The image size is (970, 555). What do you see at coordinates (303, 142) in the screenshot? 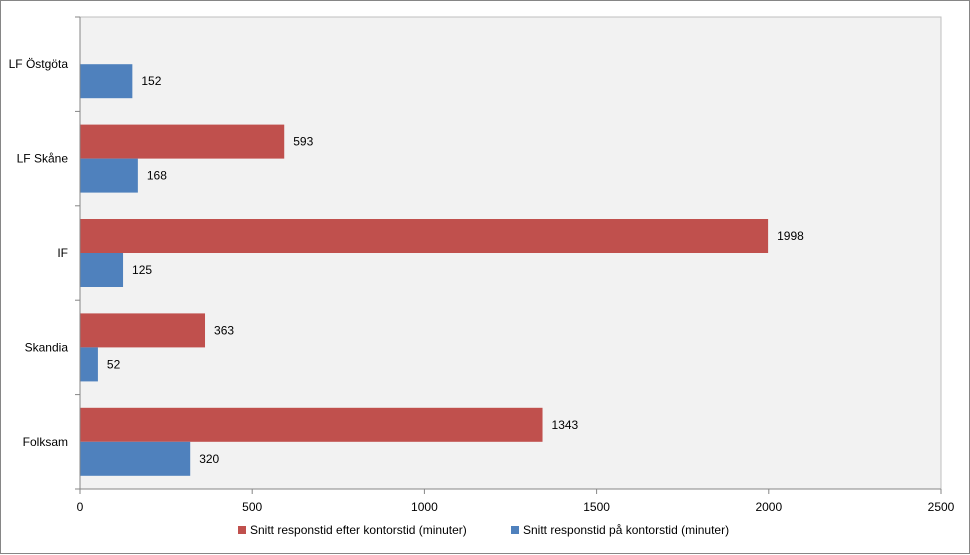
I see `data-label: 593` at bounding box center [303, 142].